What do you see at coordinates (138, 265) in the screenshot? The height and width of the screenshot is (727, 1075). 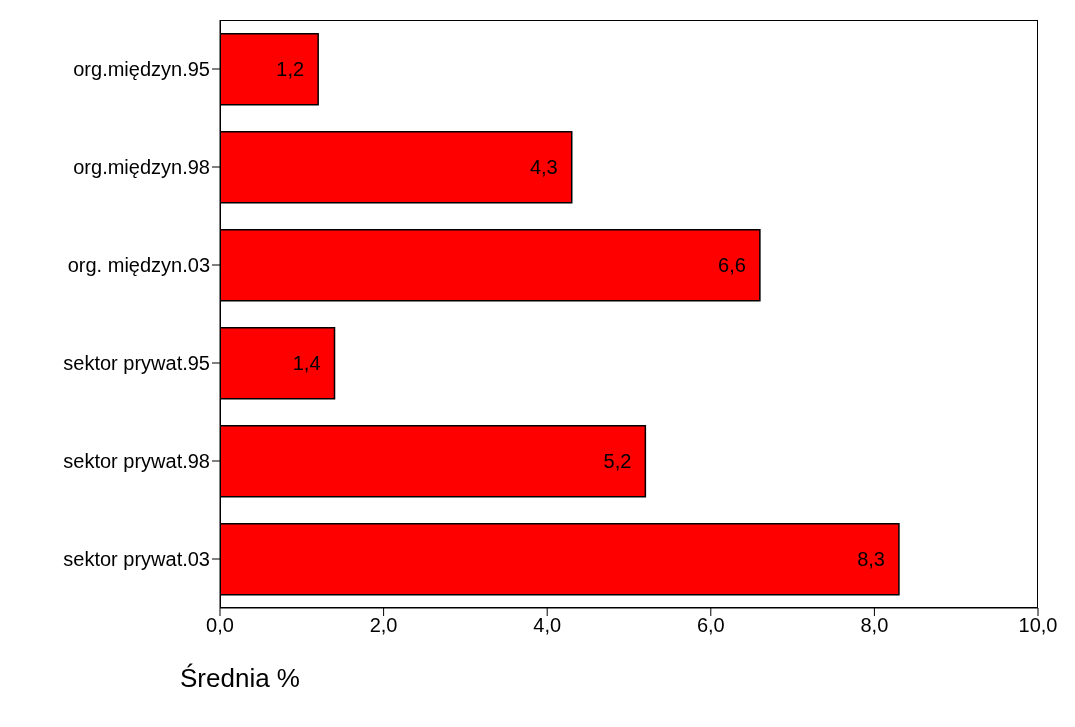 I see `y-tick-label: org. międzyn.03` at bounding box center [138, 265].